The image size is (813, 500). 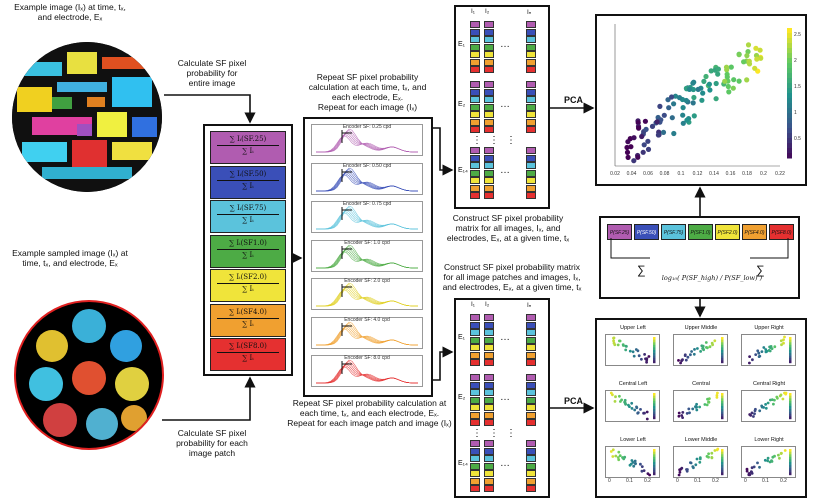 What do you see at coordinates (346, 136) in the screenshot?
I see `histogram-marker` at bounding box center [346, 136].